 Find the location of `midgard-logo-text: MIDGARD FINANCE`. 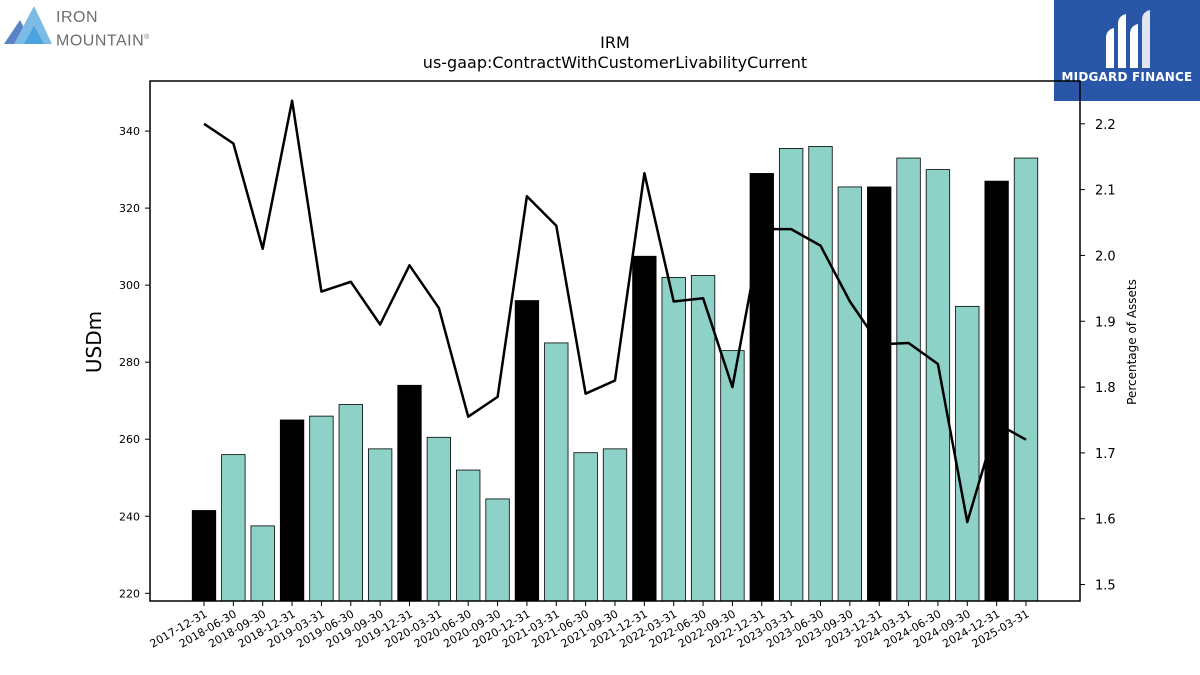

midgard-logo-text: MIDGARD FINANCE is located at coordinates (1127, 77).